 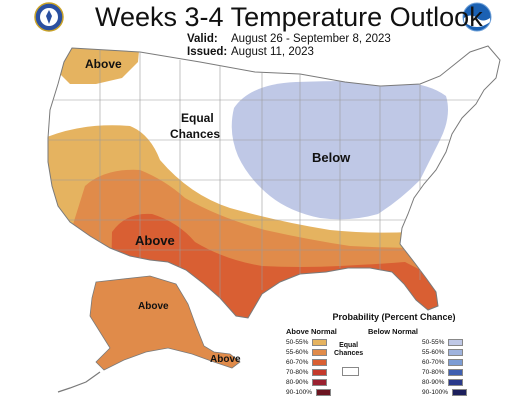 What do you see at coordinates (433, 352) in the screenshot?
I see `legend-below-label: 55-60%` at bounding box center [433, 352].